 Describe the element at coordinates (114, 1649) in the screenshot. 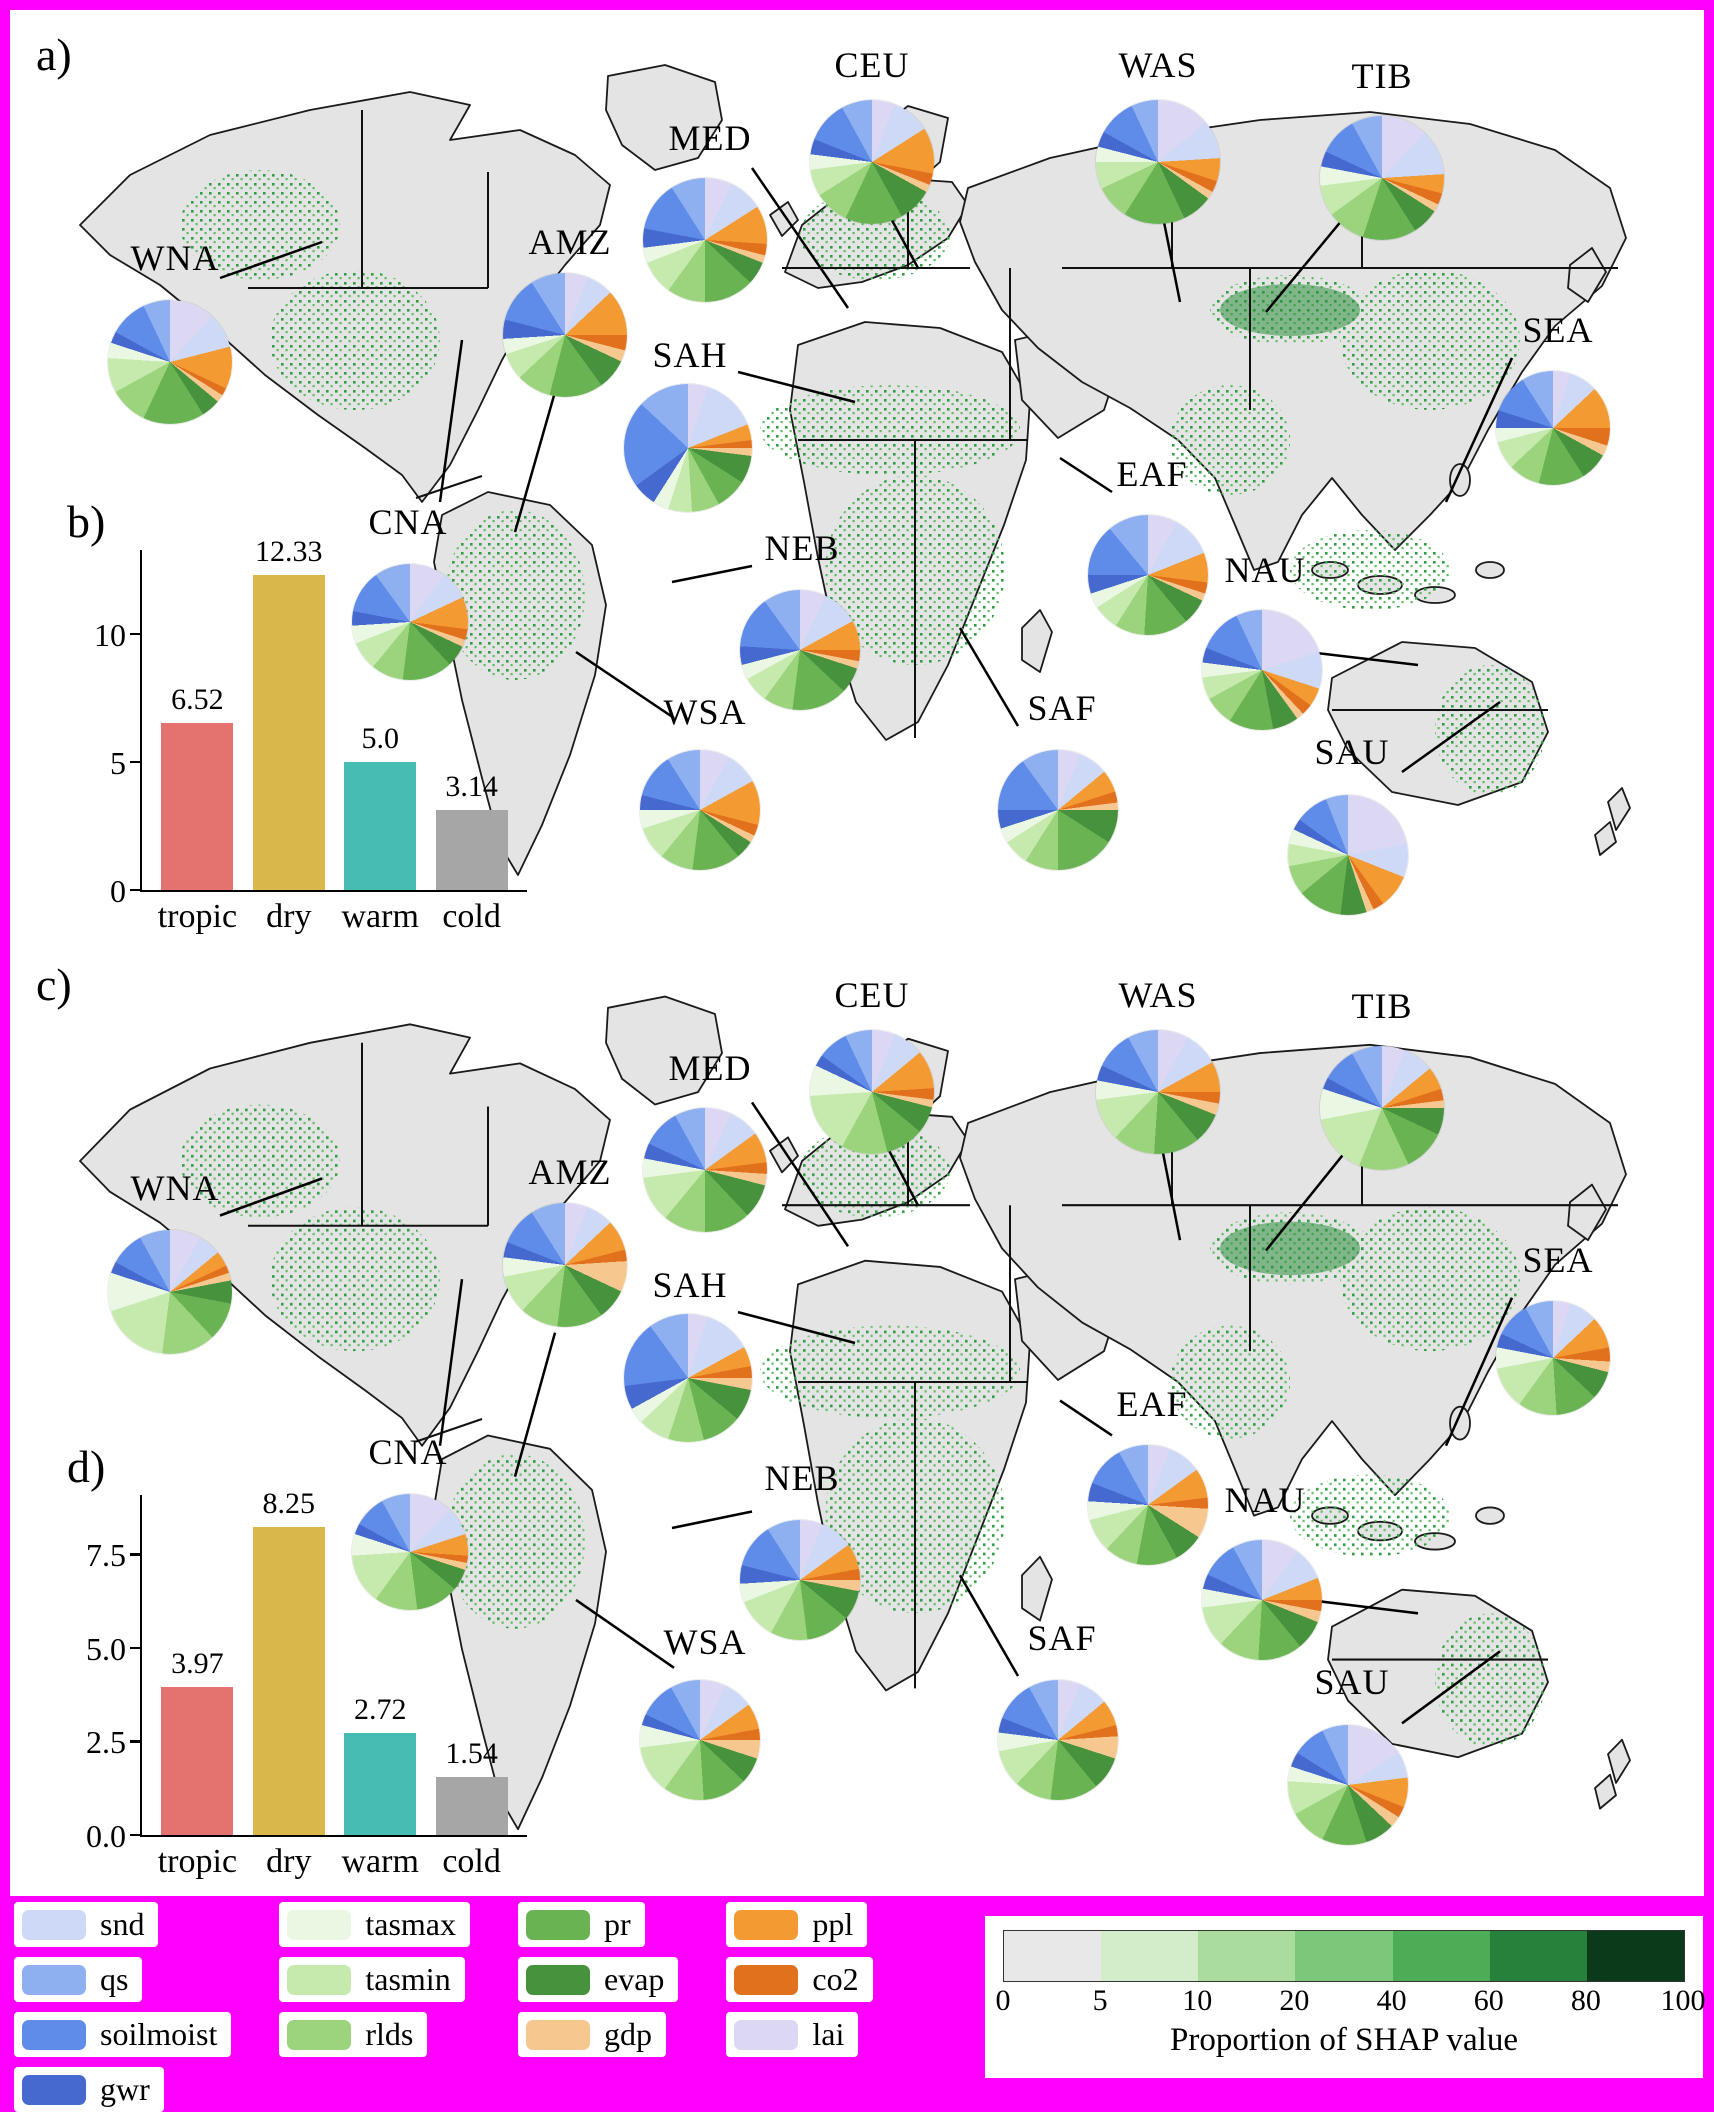

I see `y-tick: 5.0` at that location.